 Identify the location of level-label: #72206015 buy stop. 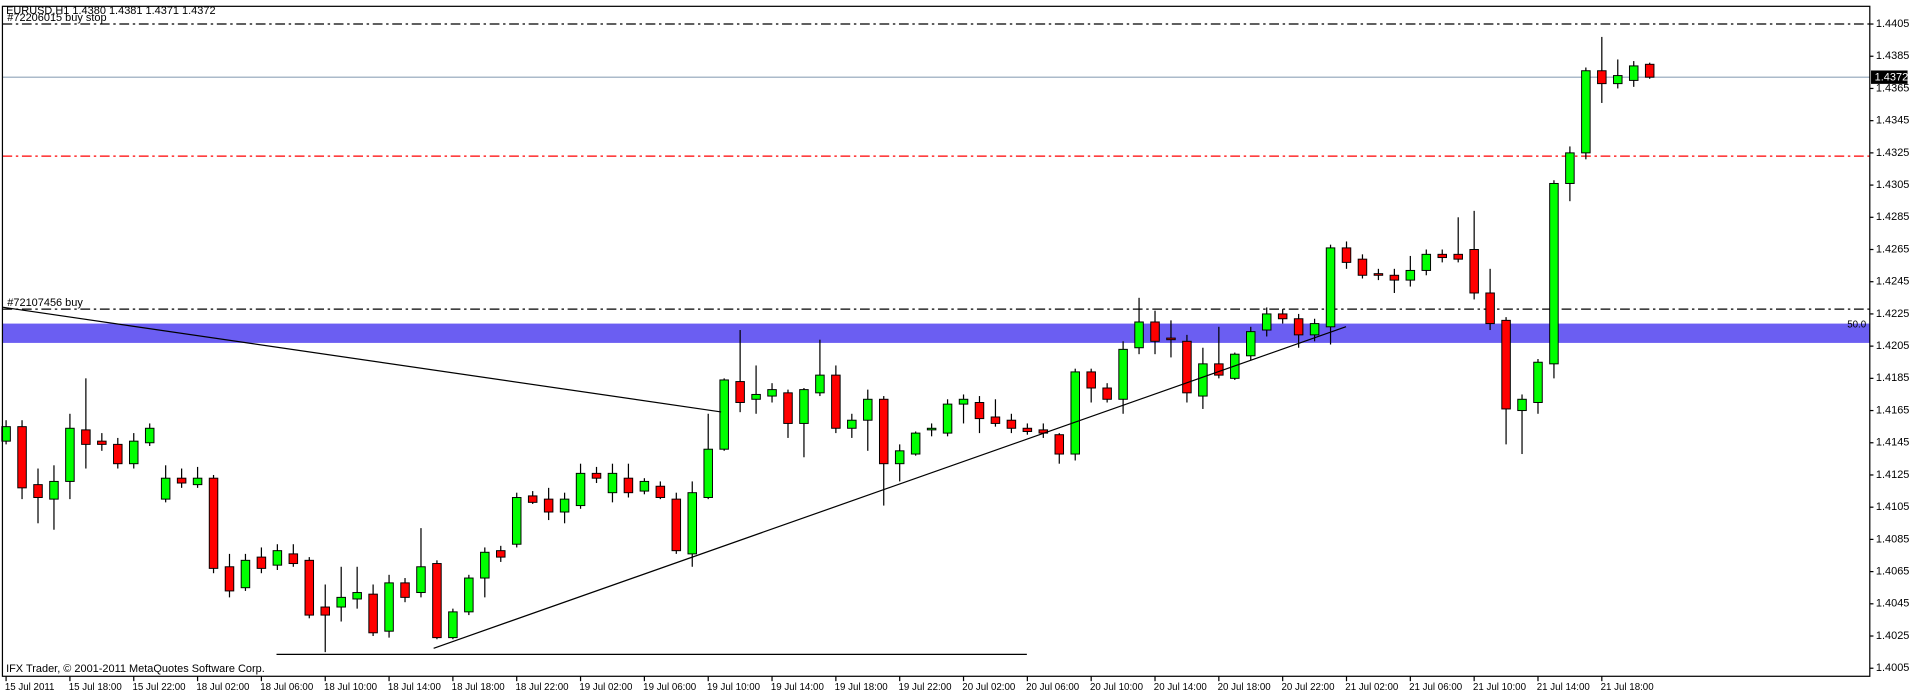
(56, 18).